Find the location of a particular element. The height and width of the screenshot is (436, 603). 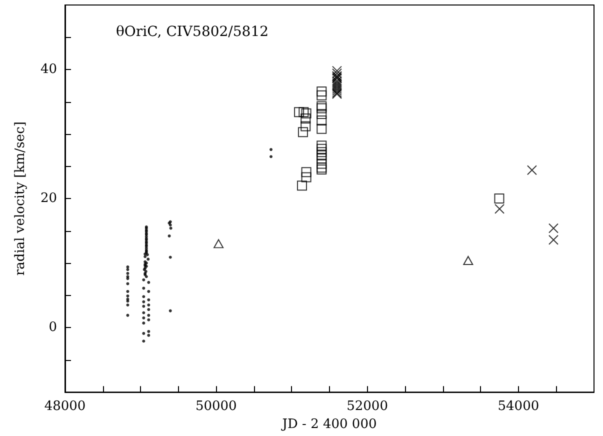

x-tick-label: 48000 is located at coordinates (65, 406).